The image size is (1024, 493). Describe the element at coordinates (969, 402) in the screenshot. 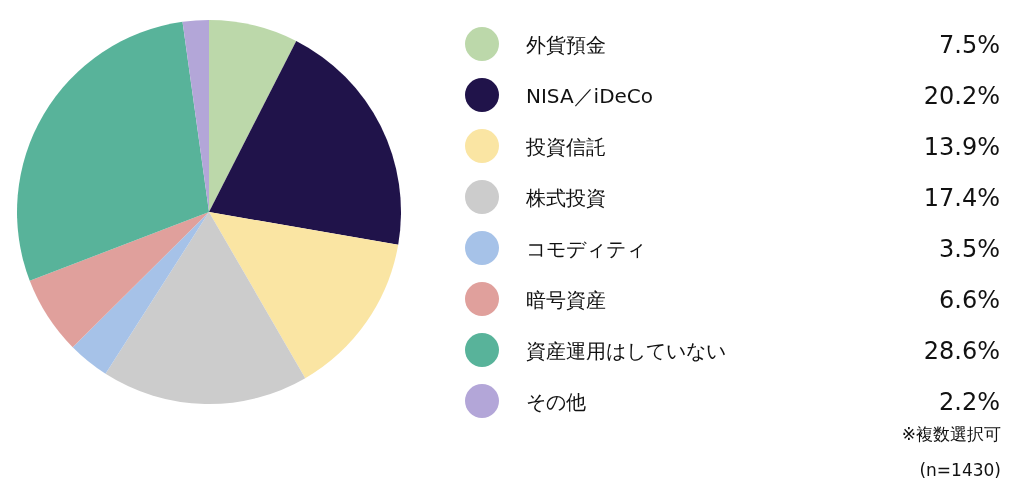

I see `data-label: 2.2%` at that location.